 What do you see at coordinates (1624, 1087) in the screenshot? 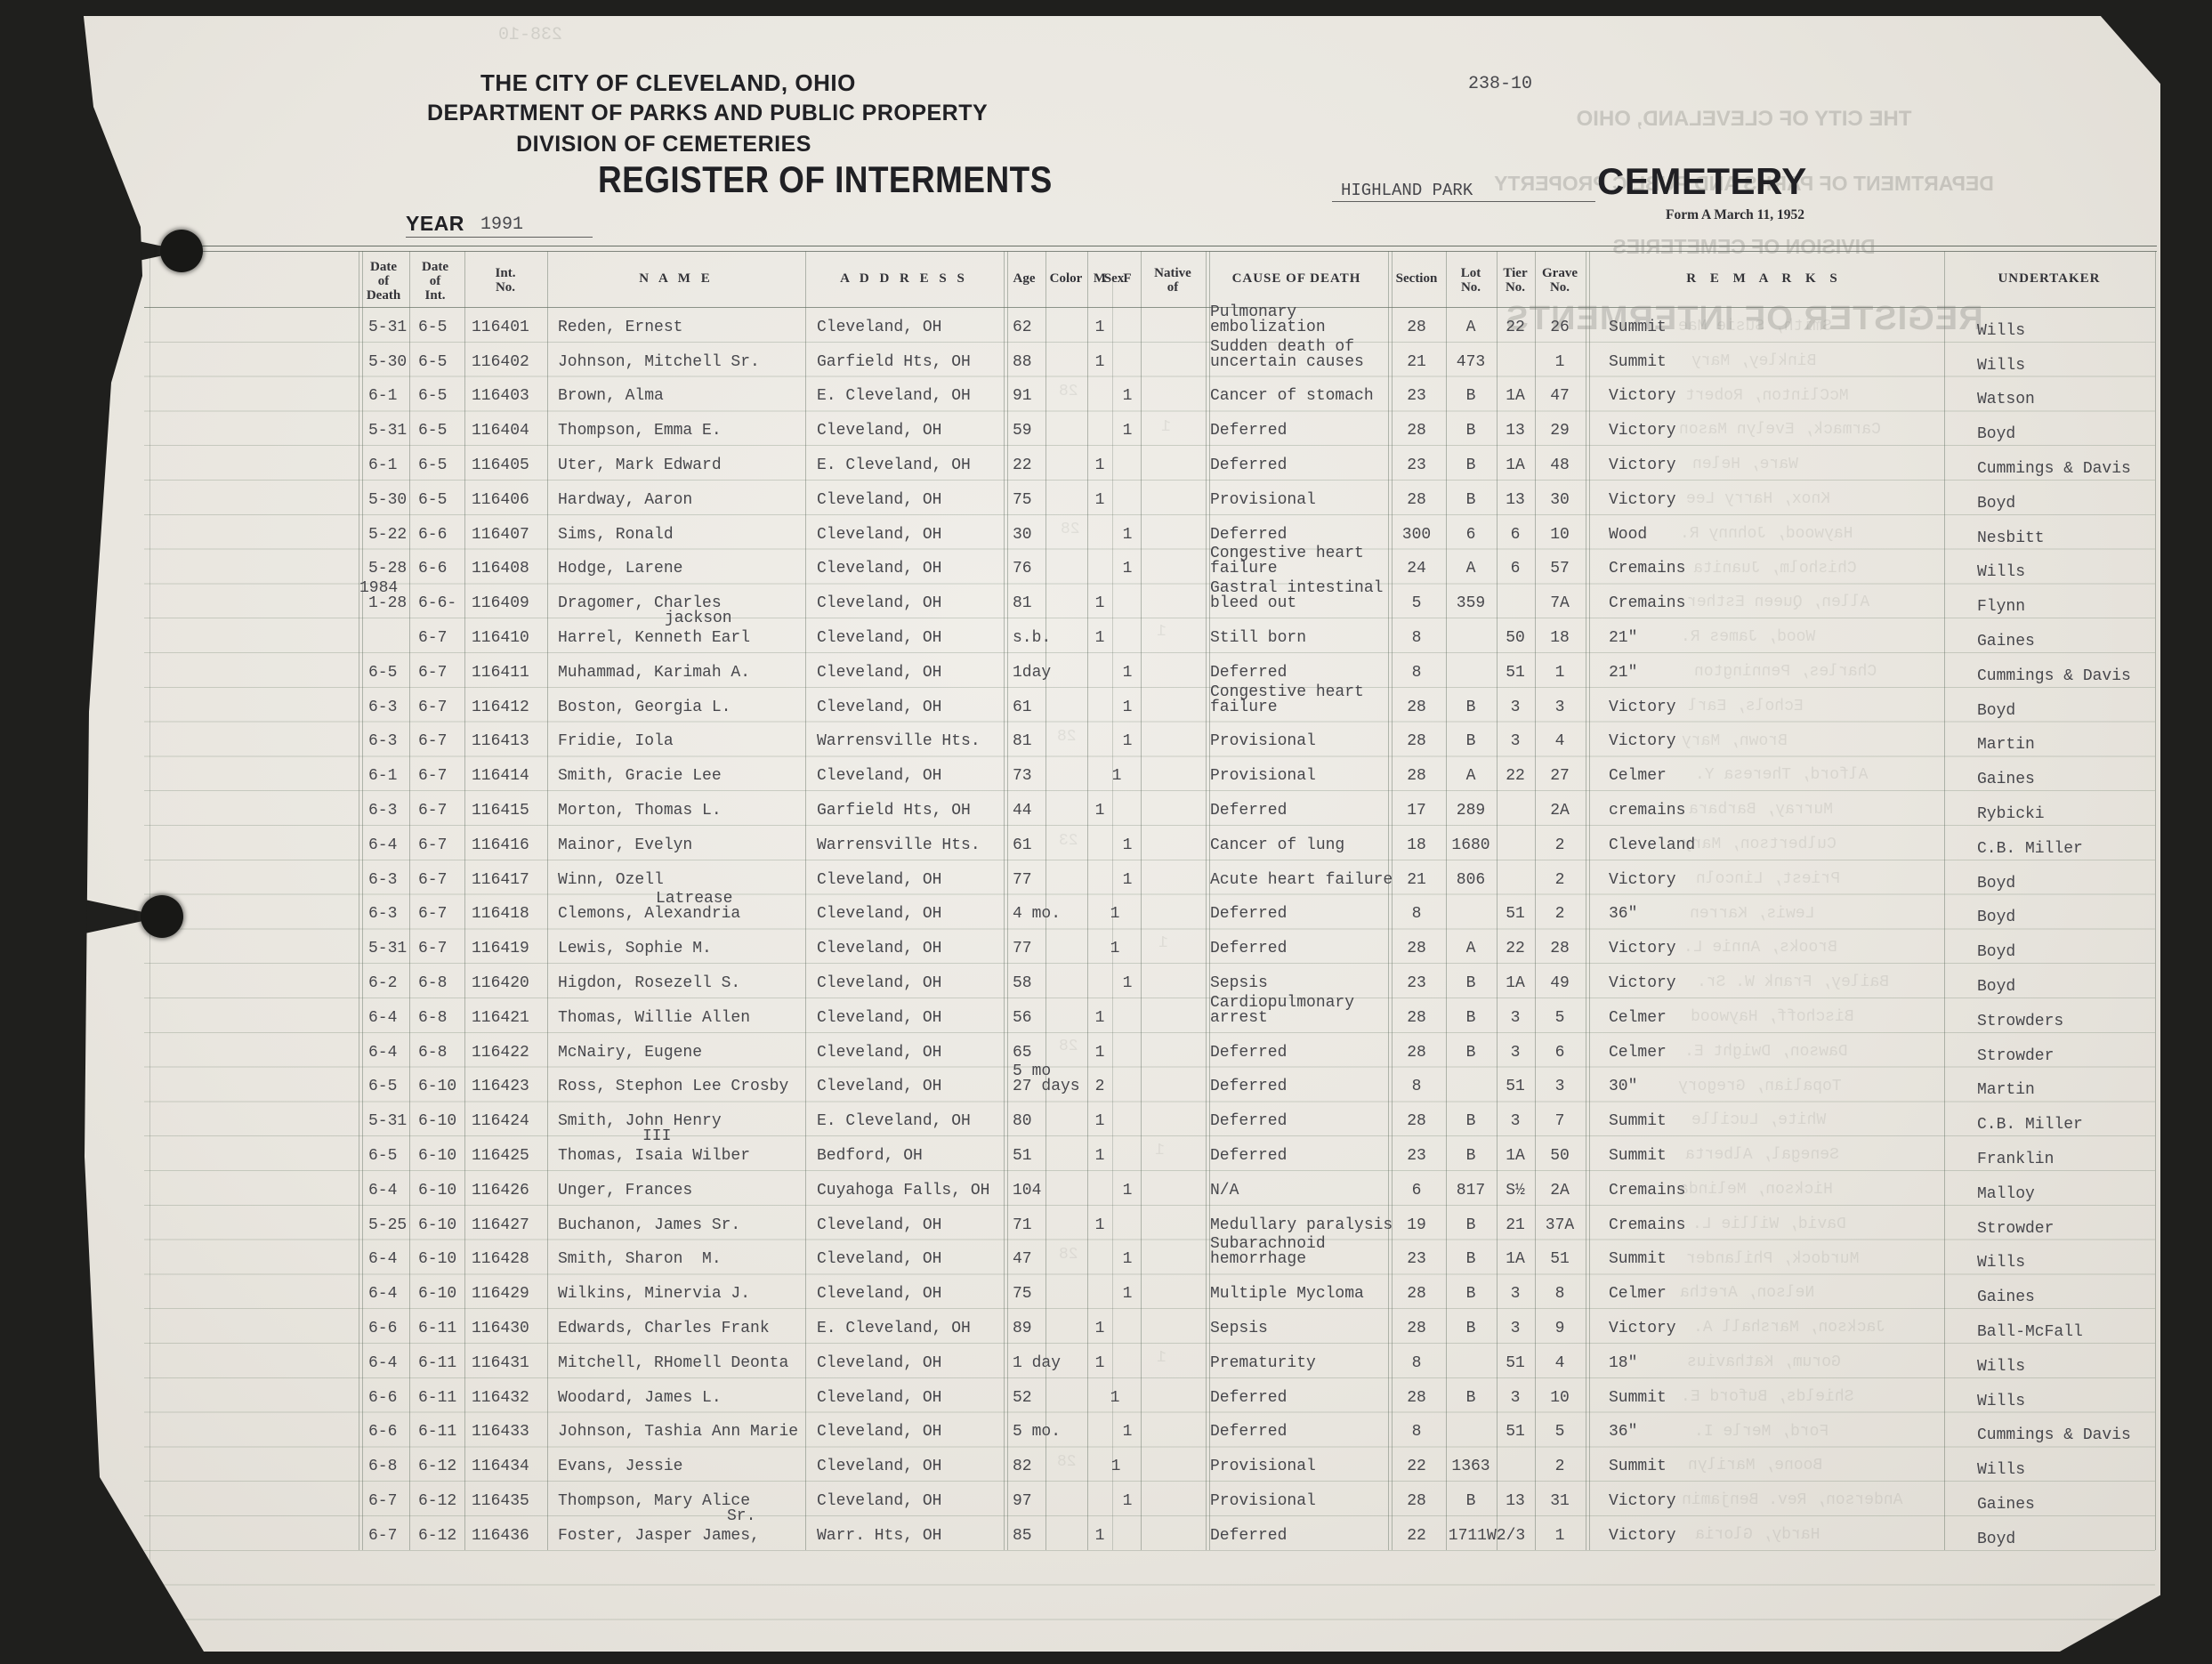
I see `cell-remarks: 30"` at bounding box center [1624, 1087].